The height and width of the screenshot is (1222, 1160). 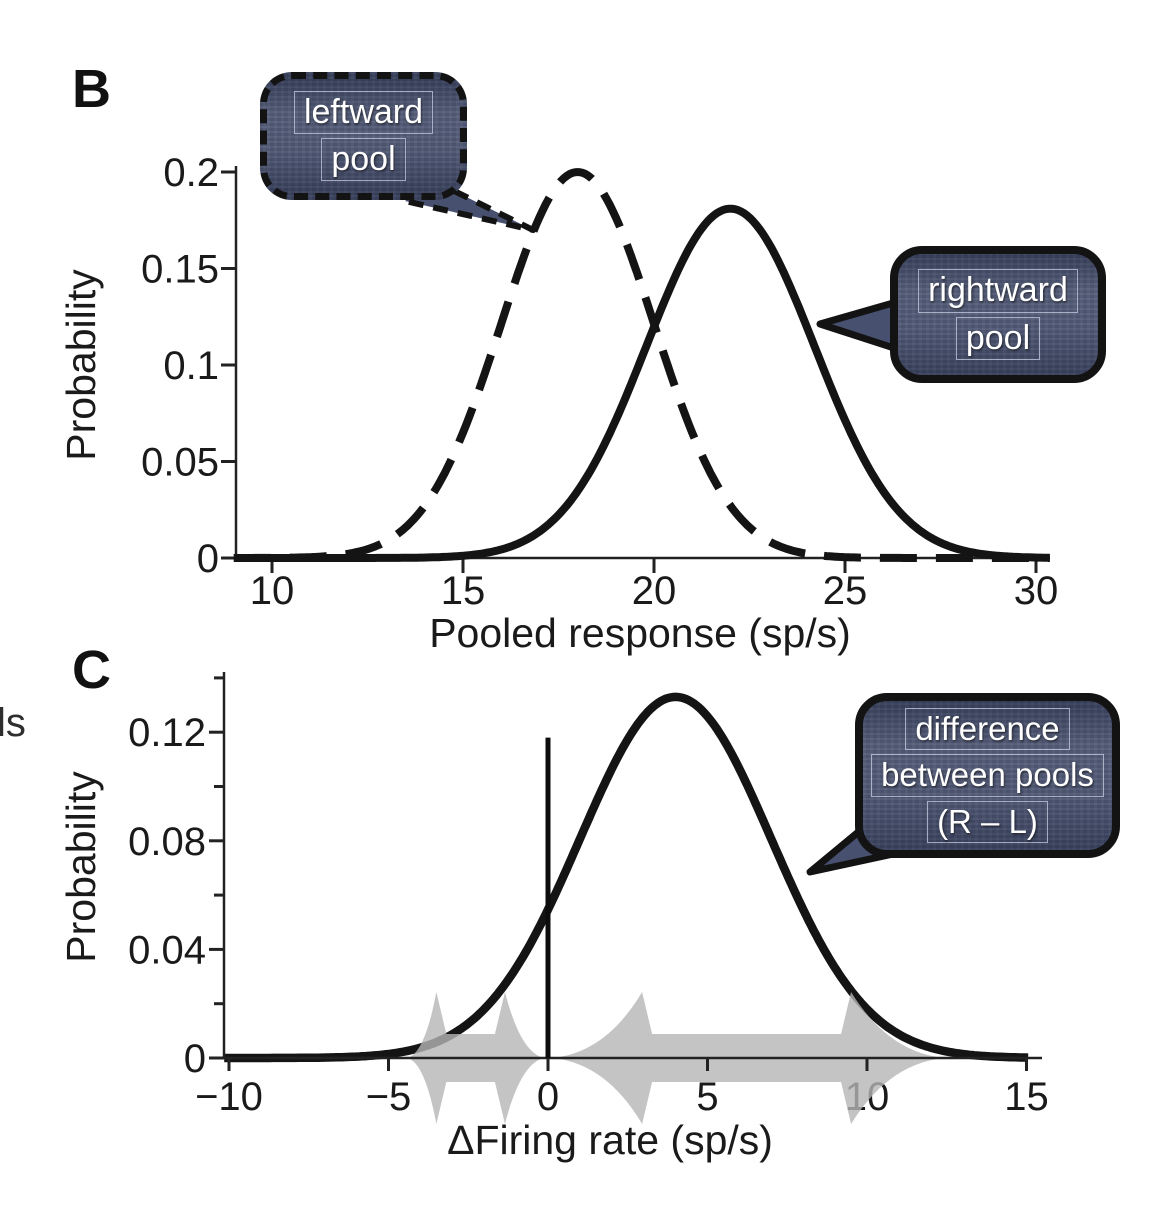 What do you see at coordinates (845, 591) in the screenshot?
I see `x-tick-label: 25` at bounding box center [845, 591].